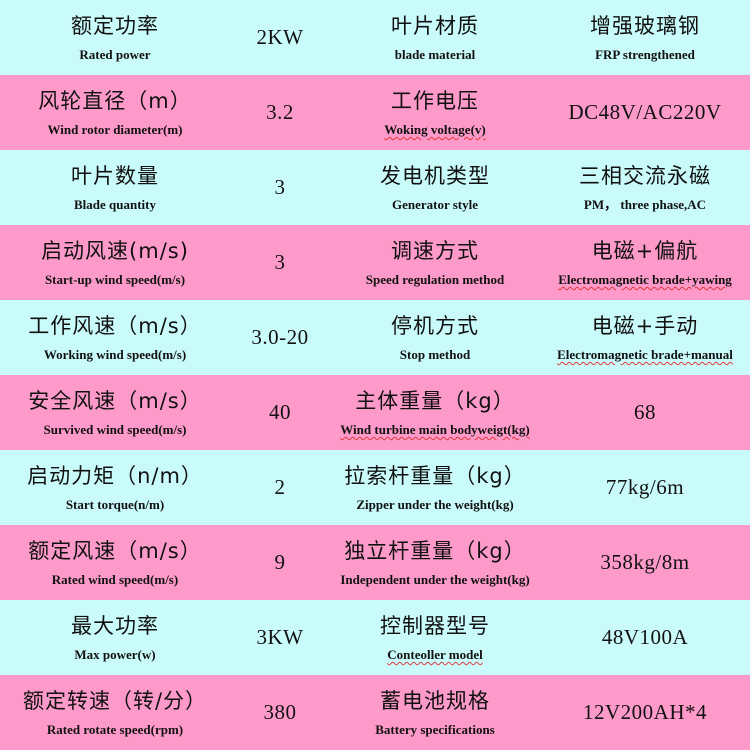 This screenshot has height=750, width=750. What do you see at coordinates (645, 37) in the screenshot?
I see `parameter-value-2-wrap: 增强玻璃钢 FRP strengthened` at bounding box center [645, 37].